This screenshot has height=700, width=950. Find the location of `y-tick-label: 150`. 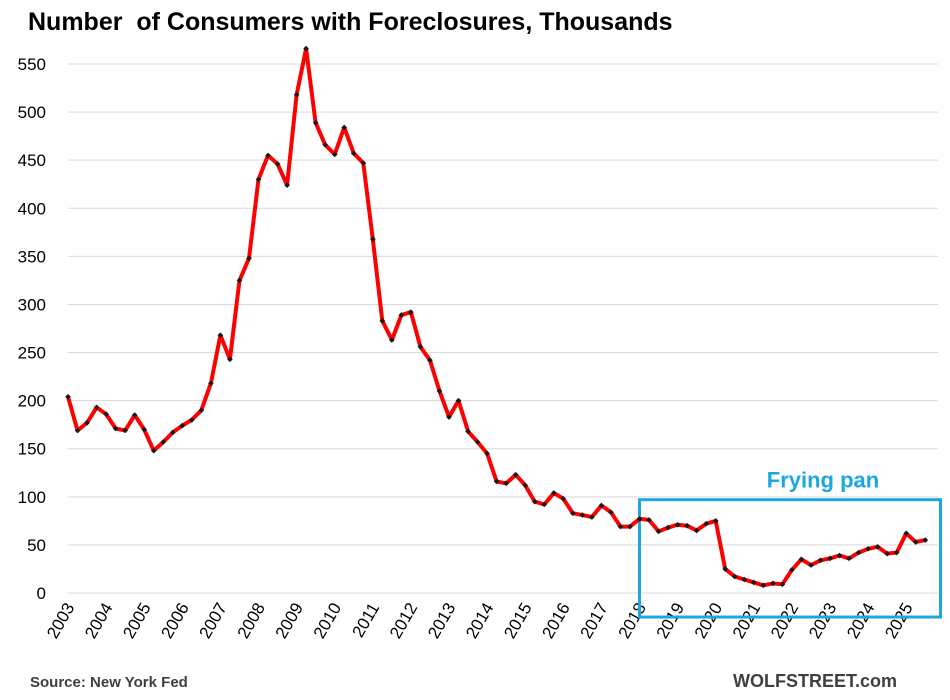

y-tick-label: 150 is located at coordinates (32, 449).